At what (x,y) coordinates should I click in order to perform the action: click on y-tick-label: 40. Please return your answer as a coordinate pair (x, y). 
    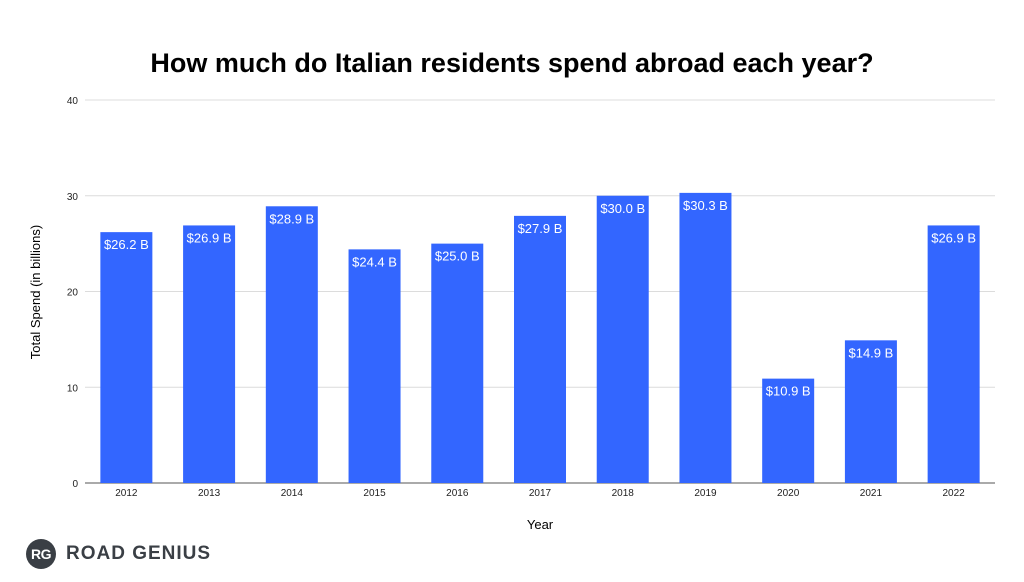
    Looking at the image, I should click on (73, 101).